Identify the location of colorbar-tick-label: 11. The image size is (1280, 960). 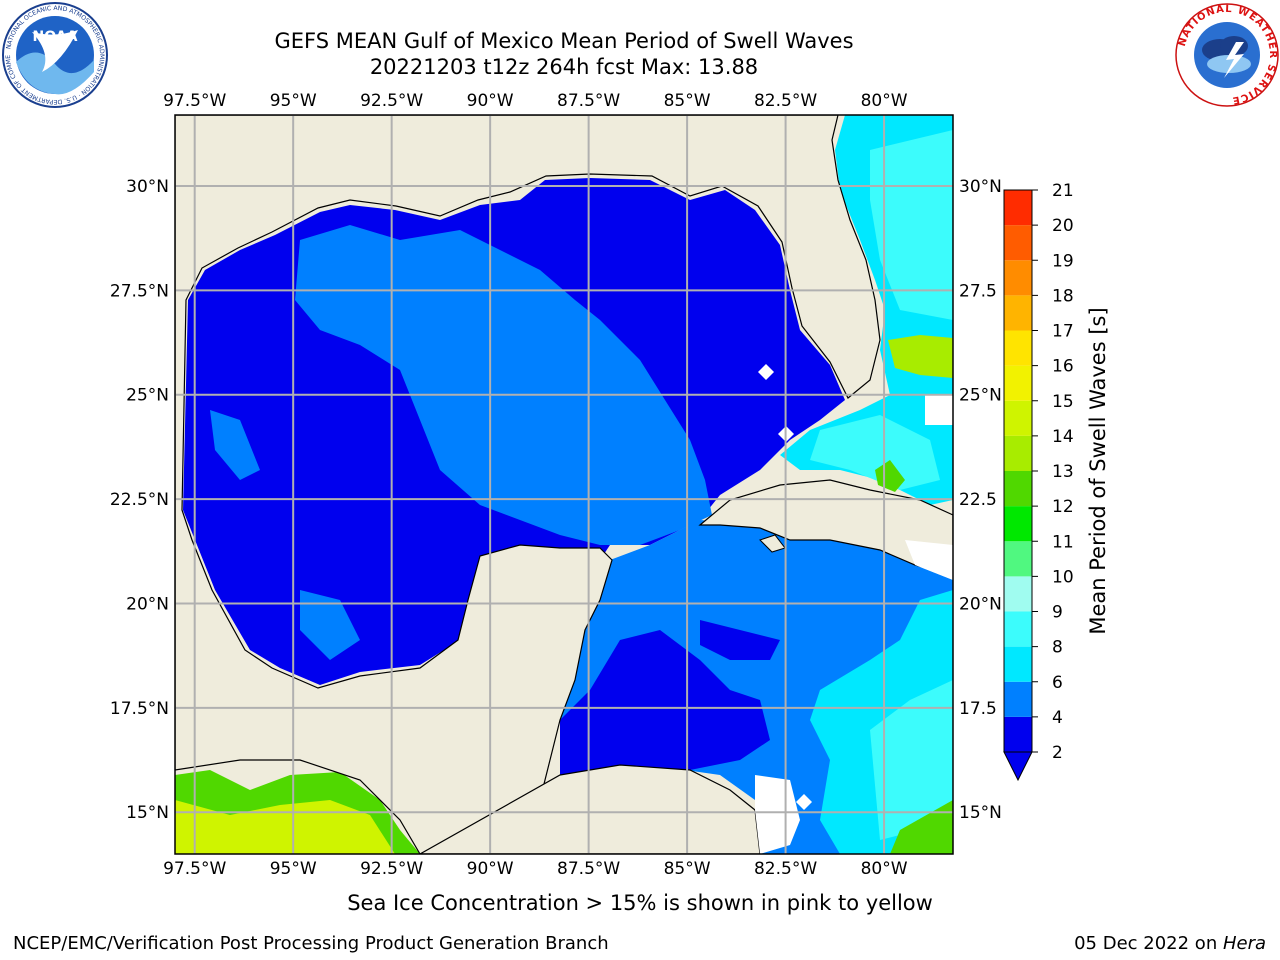
(1063, 542).